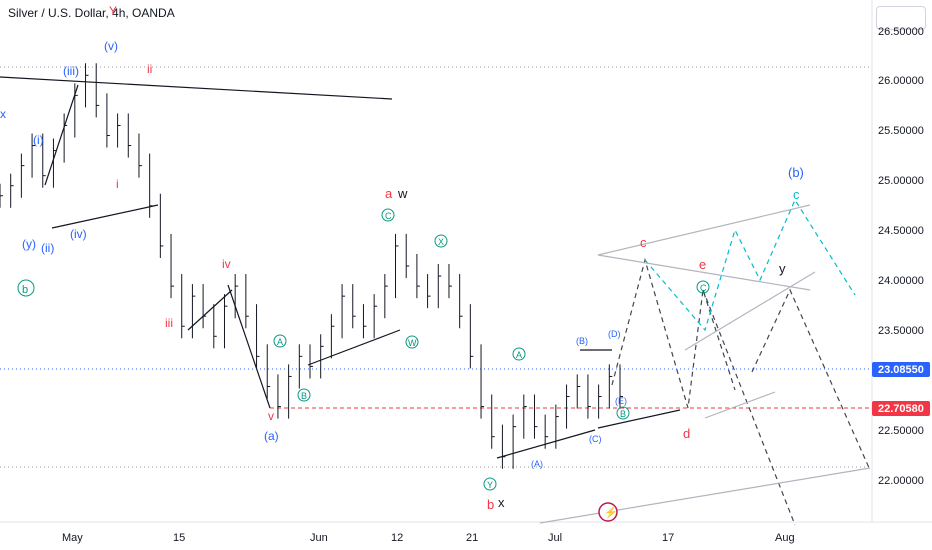 This screenshot has width=932, height=550. I want to click on y-tick-label: 25.00000, so click(901, 181).